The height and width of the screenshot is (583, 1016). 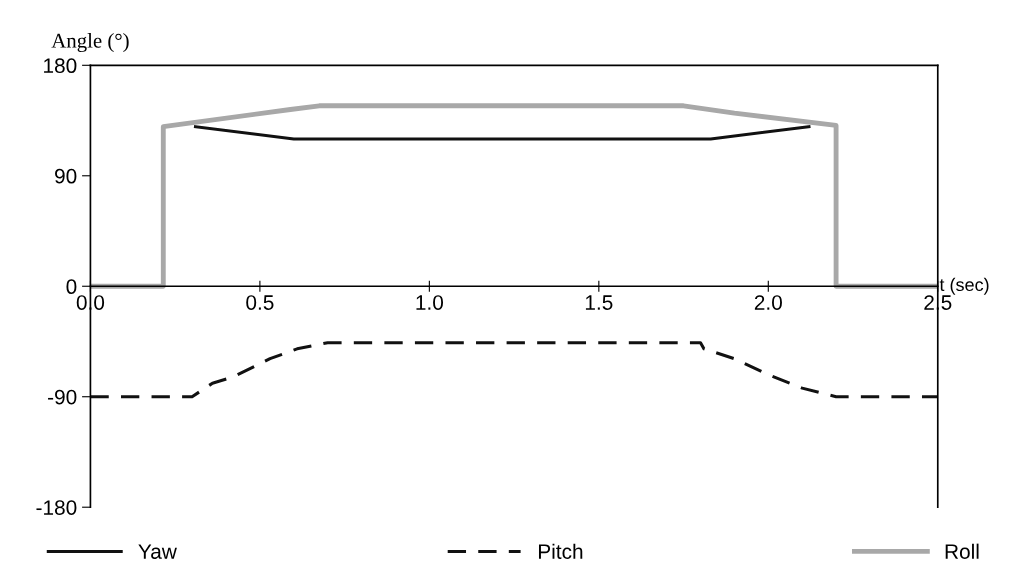 I want to click on x-tick-label: 2.0, so click(x=768, y=302).